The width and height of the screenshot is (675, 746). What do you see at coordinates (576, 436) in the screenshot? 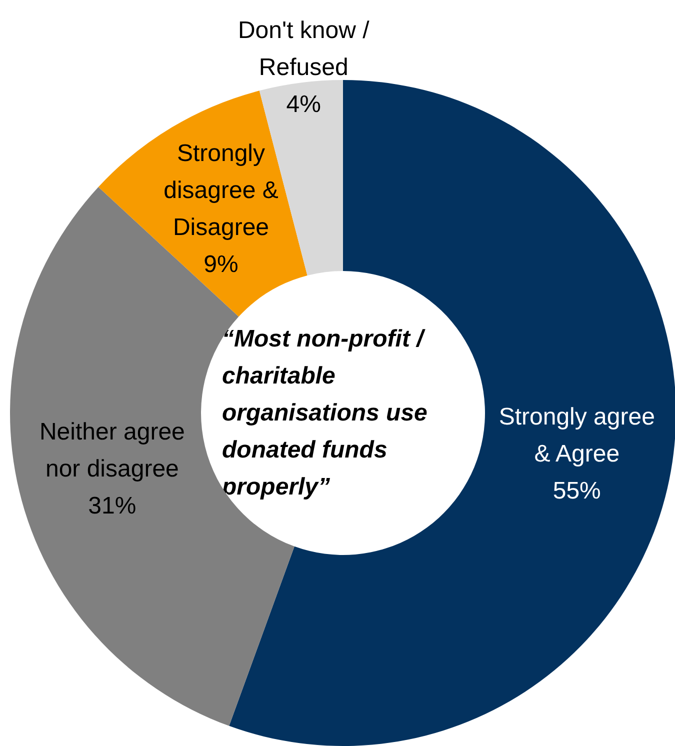
I see `slice-label: Strongly agree & Agree` at bounding box center [576, 436].